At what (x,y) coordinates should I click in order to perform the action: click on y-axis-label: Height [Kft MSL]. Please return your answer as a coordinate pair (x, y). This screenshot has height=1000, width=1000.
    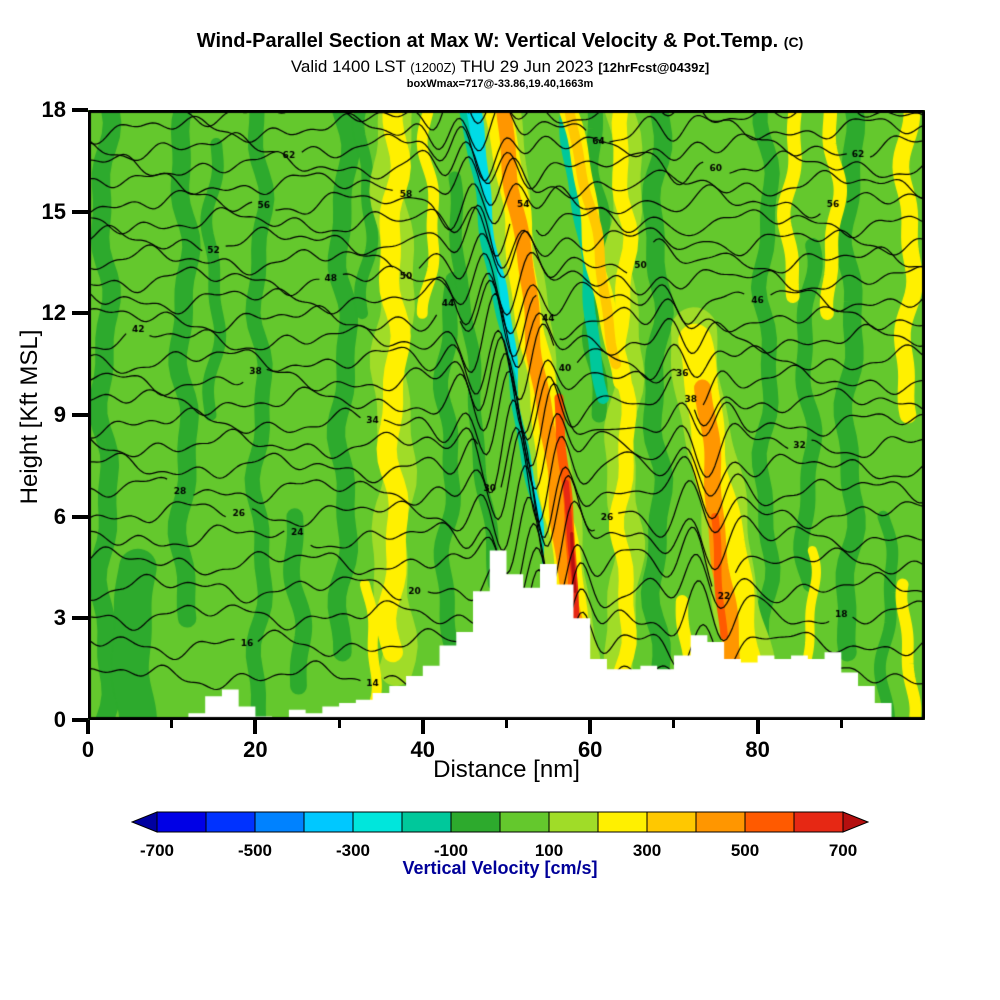
    Looking at the image, I should click on (29, 417).